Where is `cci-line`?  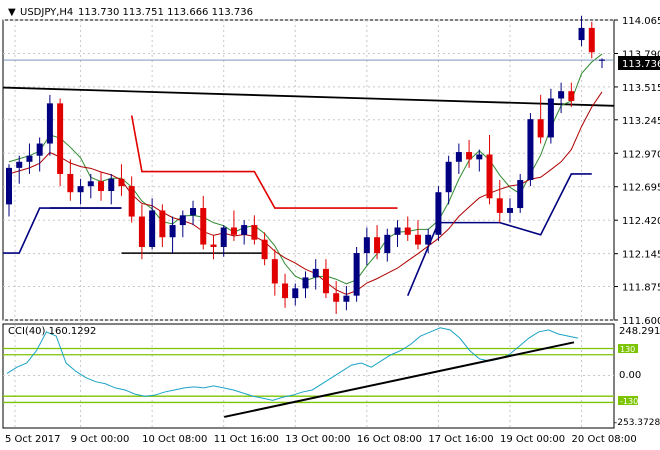
cci-line is located at coordinates (292, 364).